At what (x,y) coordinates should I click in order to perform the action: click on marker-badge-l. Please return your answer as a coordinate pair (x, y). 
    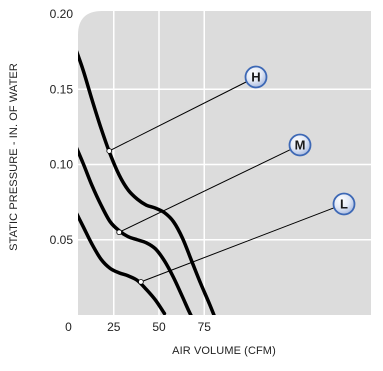
    Looking at the image, I should click on (344, 204).